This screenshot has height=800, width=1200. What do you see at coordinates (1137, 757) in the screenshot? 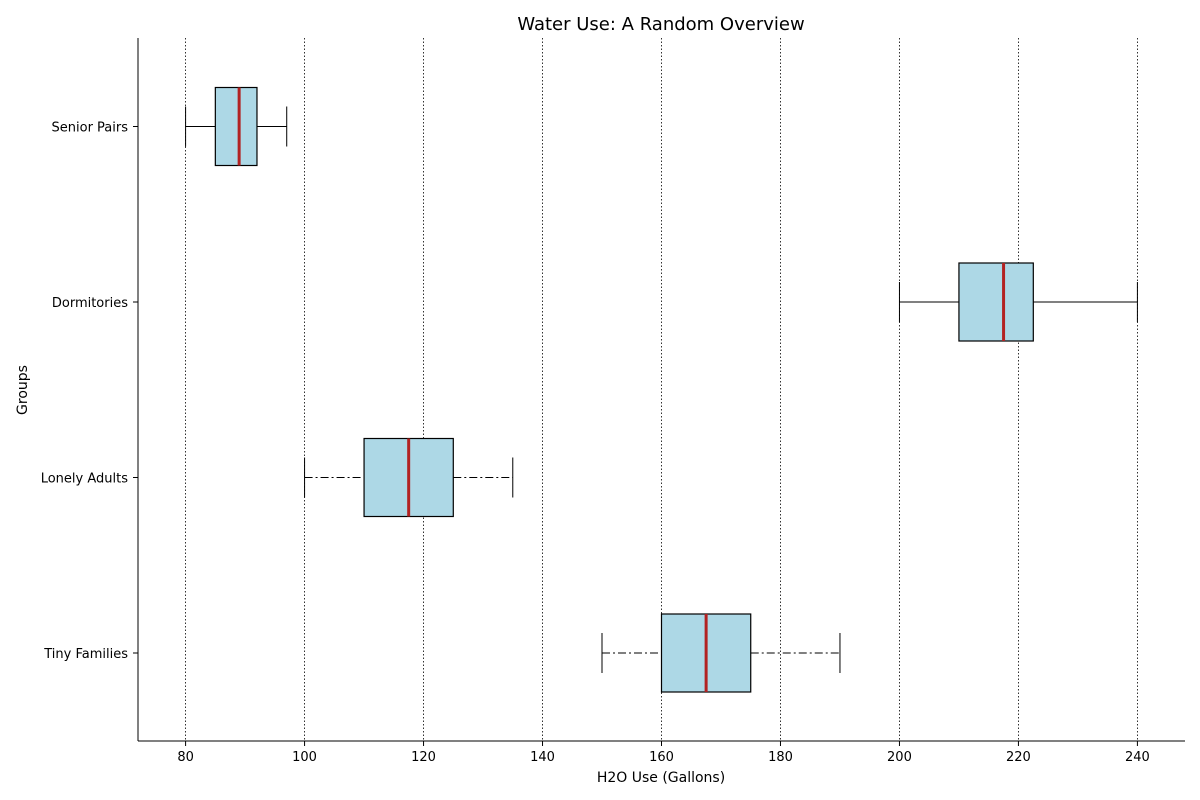
I see `x-tick-label: 240` at bounding box center [1137, 757].